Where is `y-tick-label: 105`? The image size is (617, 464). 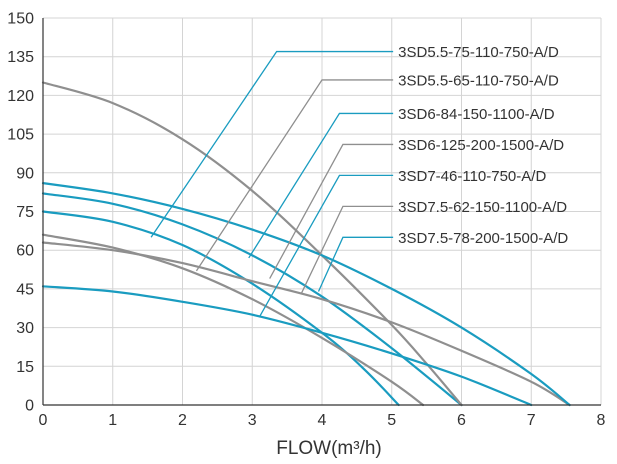
y-tick-label: 105 is located at coordinates (20, 135).